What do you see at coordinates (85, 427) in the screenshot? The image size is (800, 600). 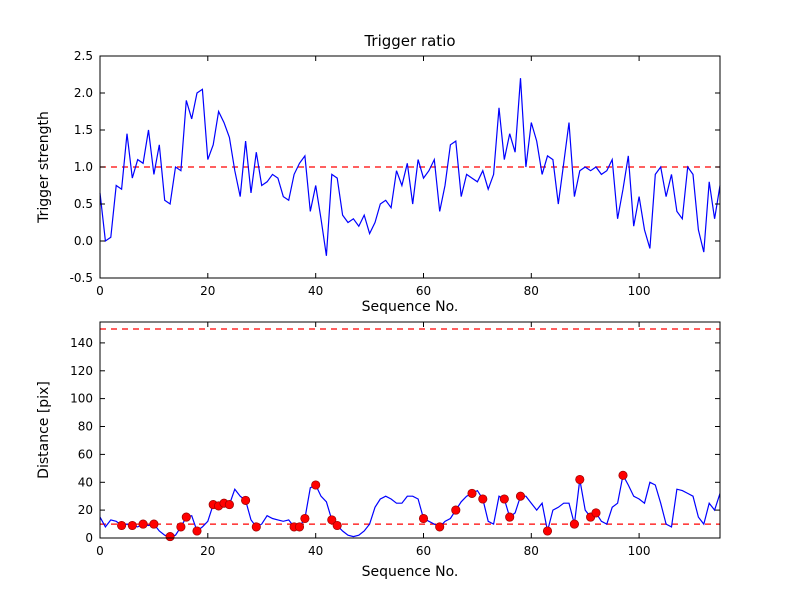 I see `y-tick-label: 80` at bounding box center [85, 427].